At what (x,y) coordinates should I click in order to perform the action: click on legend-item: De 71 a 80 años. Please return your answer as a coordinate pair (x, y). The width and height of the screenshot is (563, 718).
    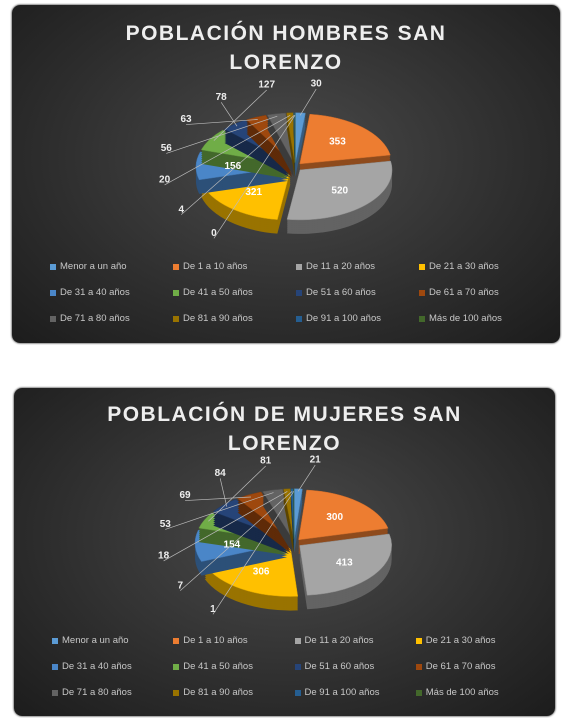
    Looking at the image, I should click on (111, 318).